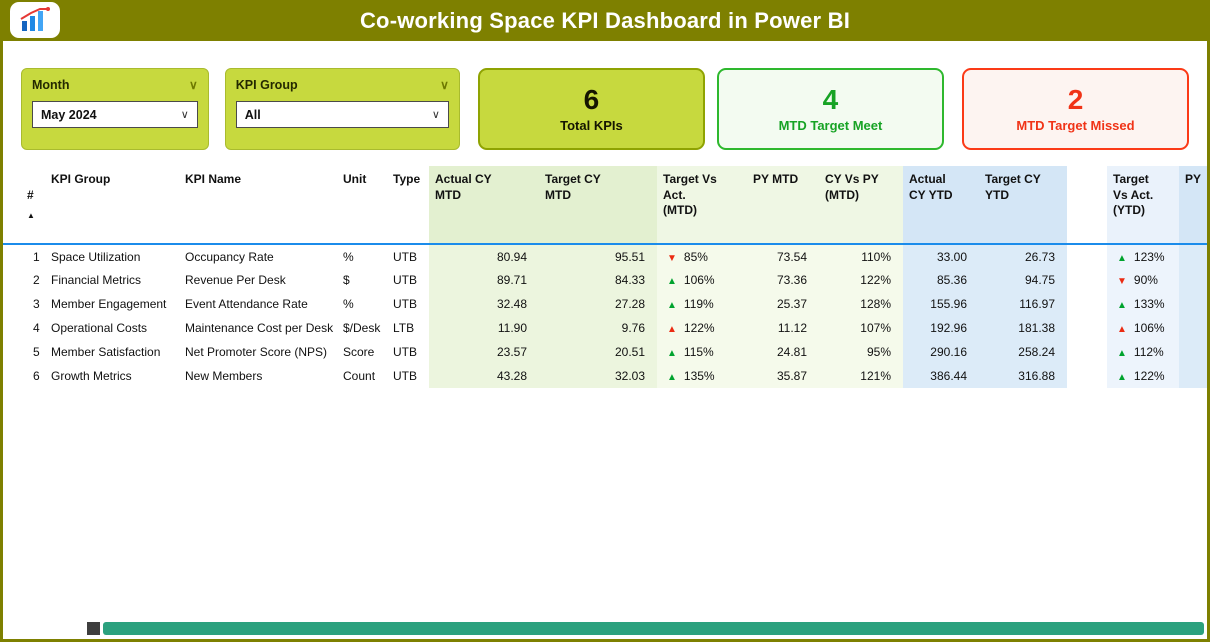  What do you see at coordinates (861, 328) in the screenshot?
I see `cell-cy-vs-py-mtd: 107%` at bounding box center [861, 328].